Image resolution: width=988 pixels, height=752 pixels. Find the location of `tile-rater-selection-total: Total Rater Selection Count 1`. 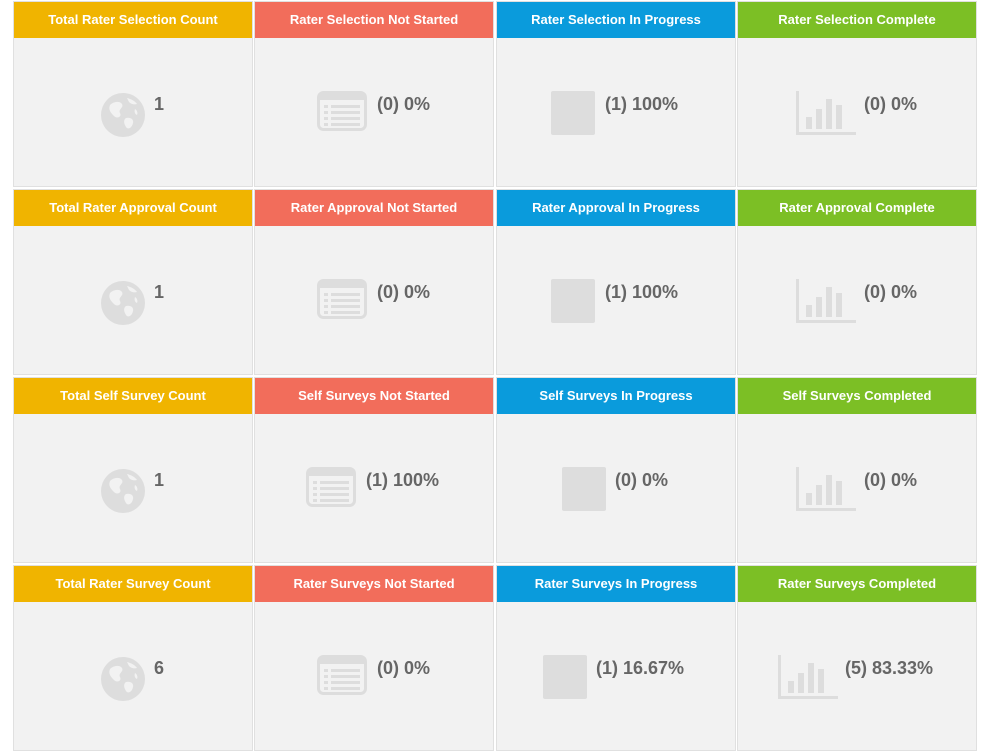

tile-rater-selection-total: Total Rater Selection Count 1 is located at coordinates (133, 94).